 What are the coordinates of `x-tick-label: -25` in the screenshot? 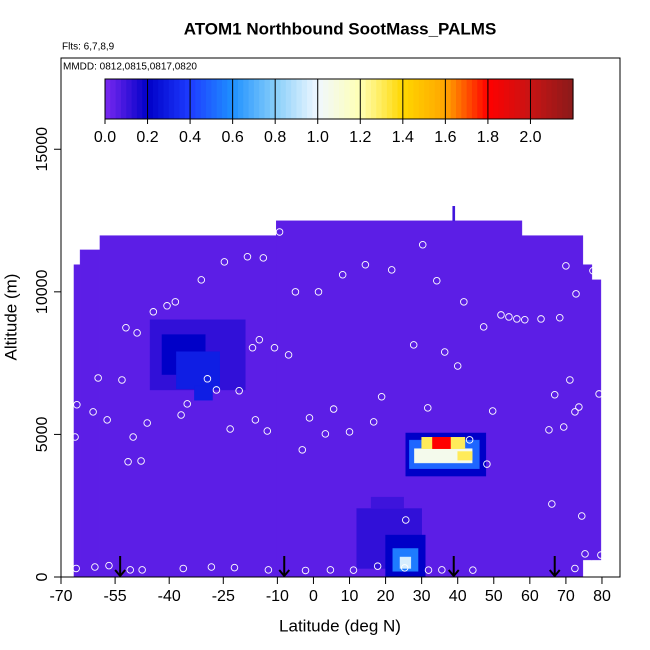 It's located at (223, 596).